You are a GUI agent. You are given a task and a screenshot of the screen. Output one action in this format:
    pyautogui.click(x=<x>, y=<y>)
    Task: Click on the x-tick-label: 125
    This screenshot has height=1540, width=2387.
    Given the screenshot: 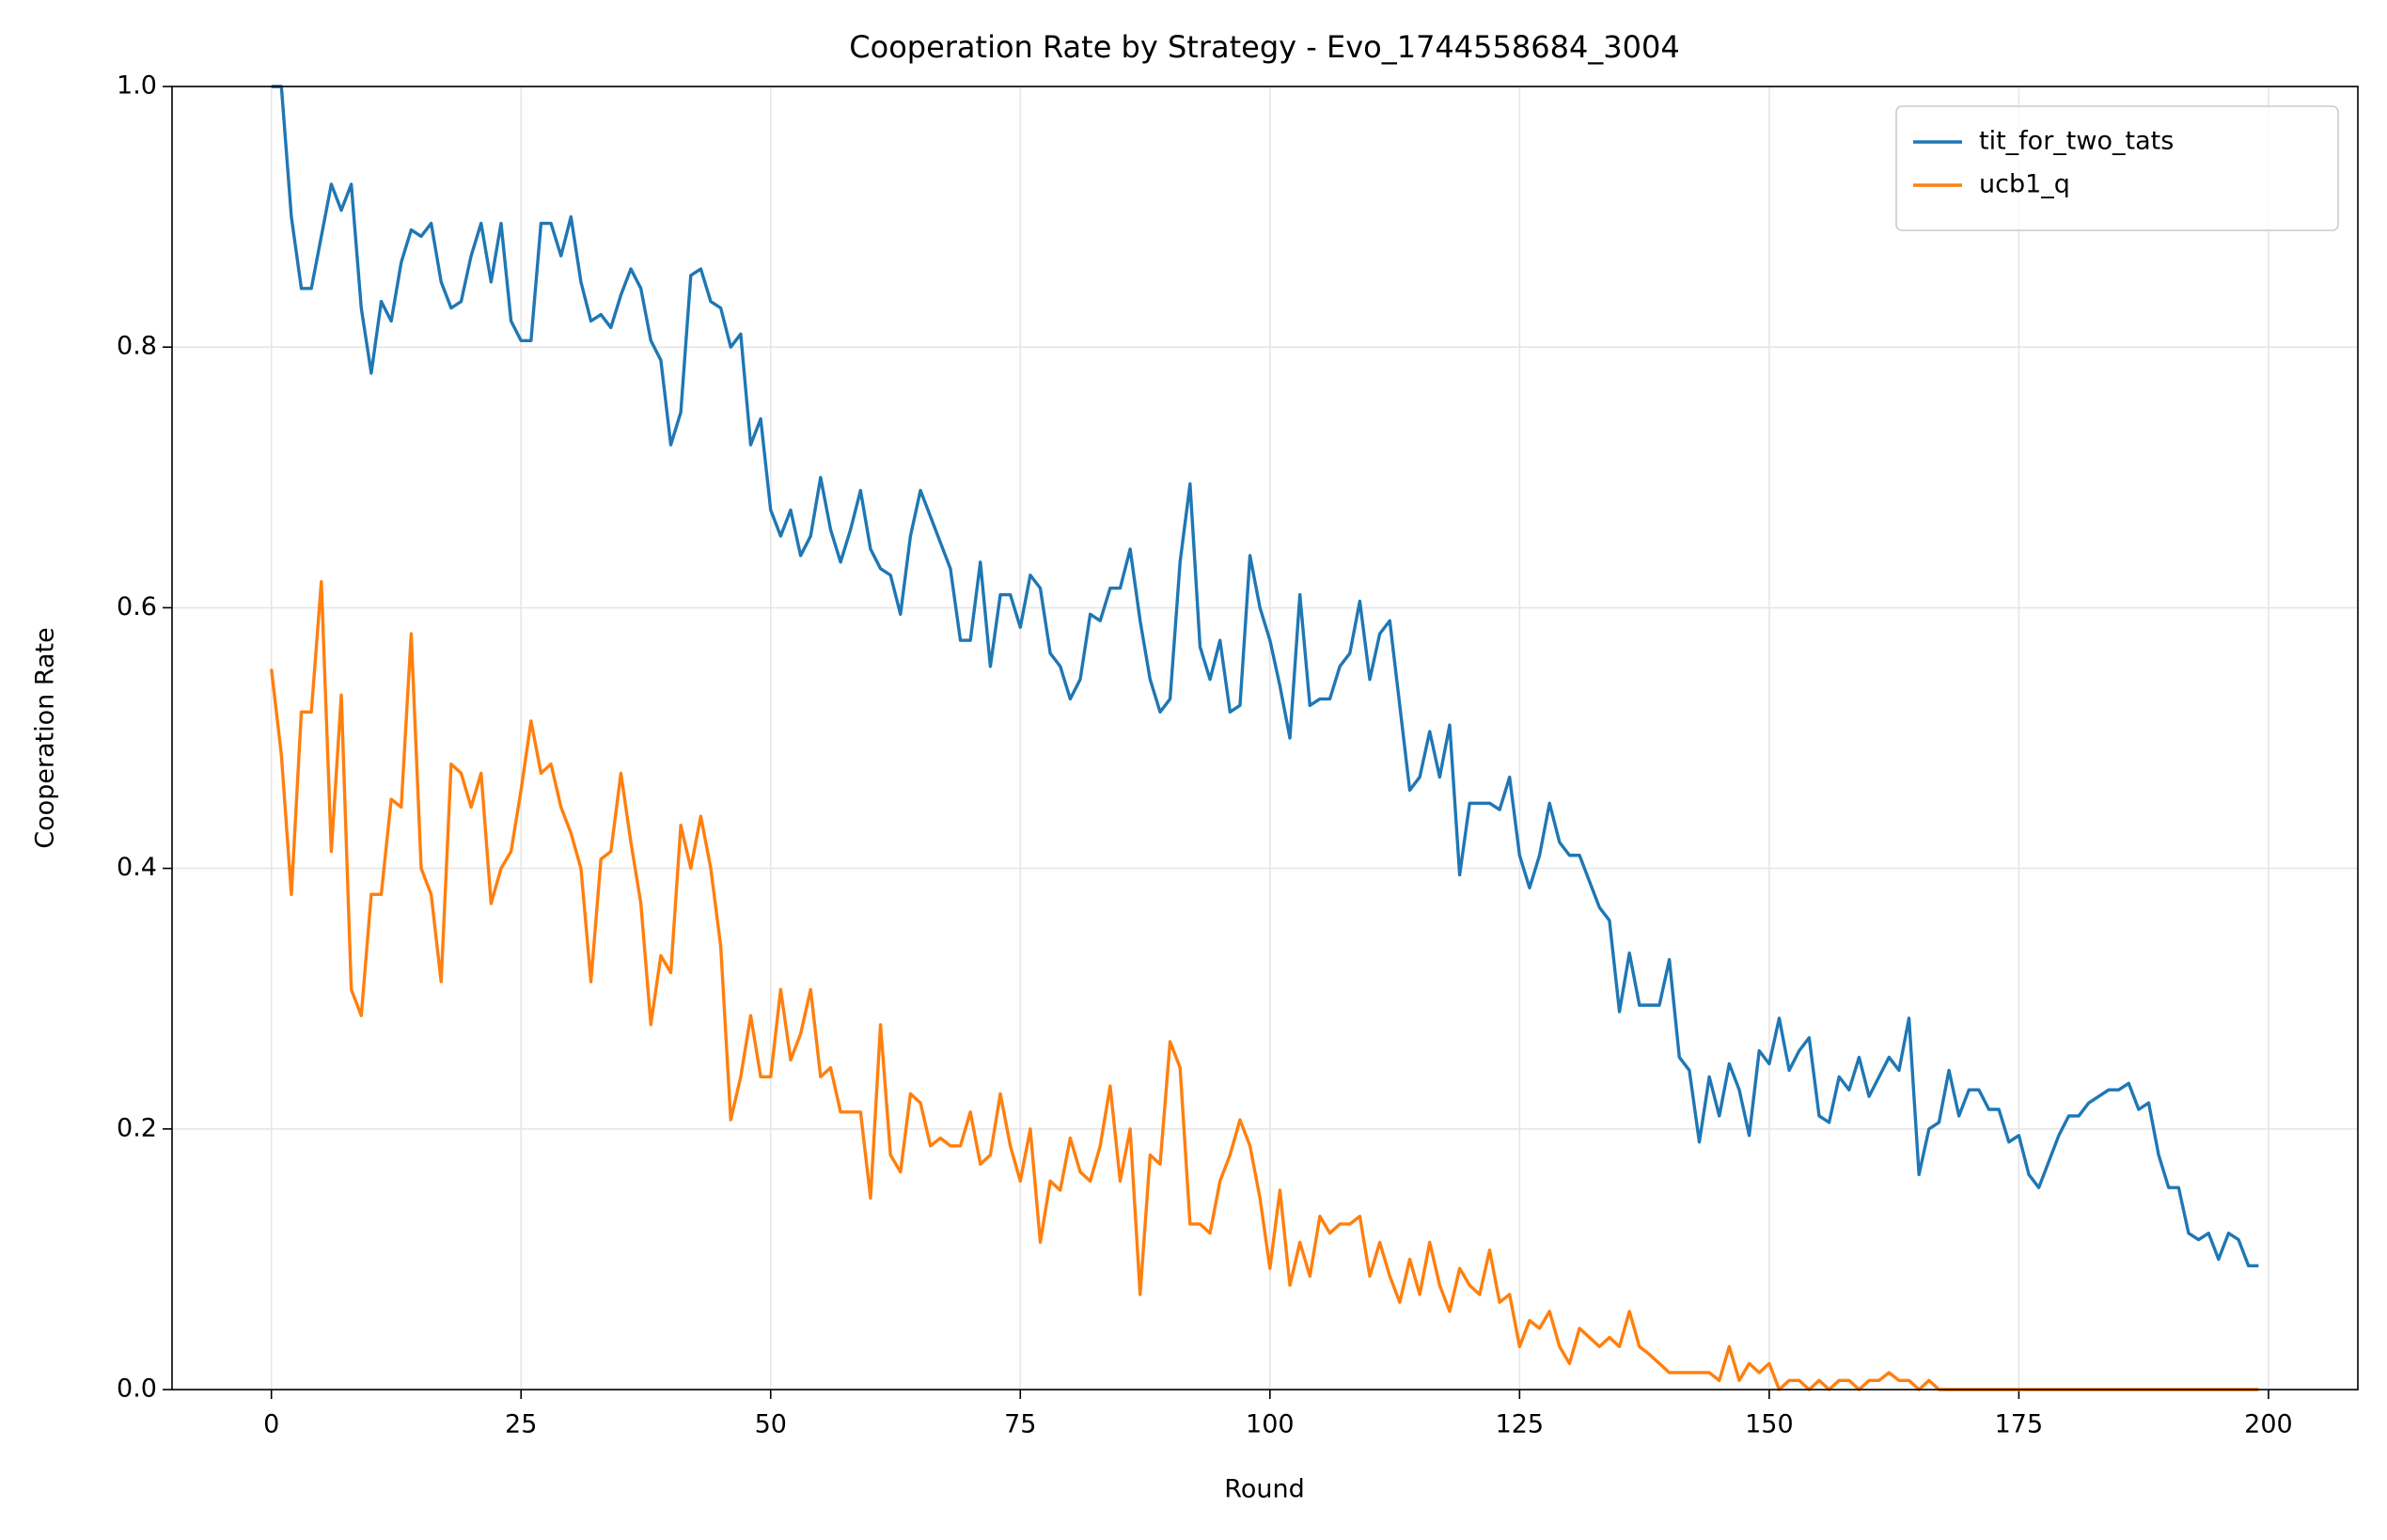 What is the action you would take?
    pyautogui.click(x=1520, y=1424)
    